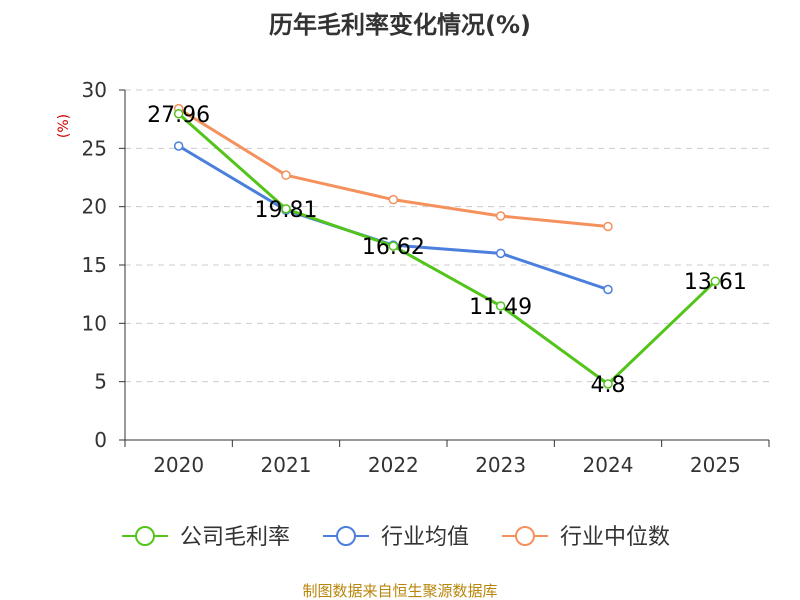  What do you see at coordinates (400, 25) in the screenshot?
I see `chart-title: 历年毛利率变化情况(%)` at bounding box center [400, 25].